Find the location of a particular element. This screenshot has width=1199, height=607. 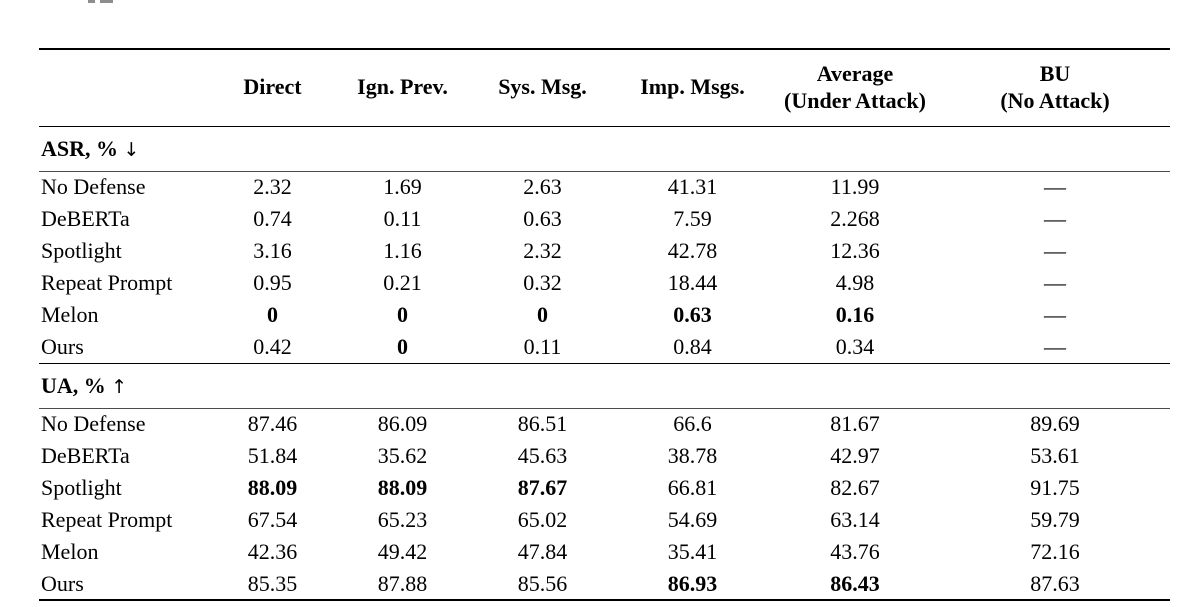

cell: 11.99 is located at coordinates (855, 187).